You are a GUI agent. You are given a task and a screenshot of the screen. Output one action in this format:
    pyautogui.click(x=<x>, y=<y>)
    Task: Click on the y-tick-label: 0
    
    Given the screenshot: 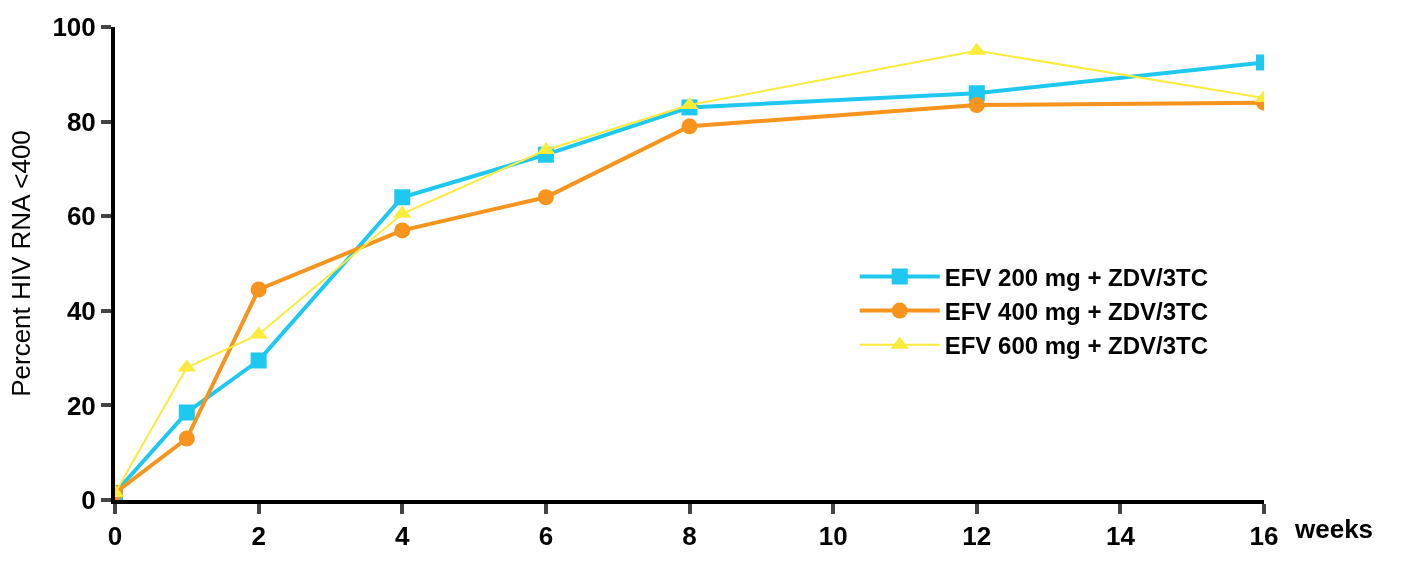 What is the action you would take?
    pyautogui.click(x=88, y=500)
    